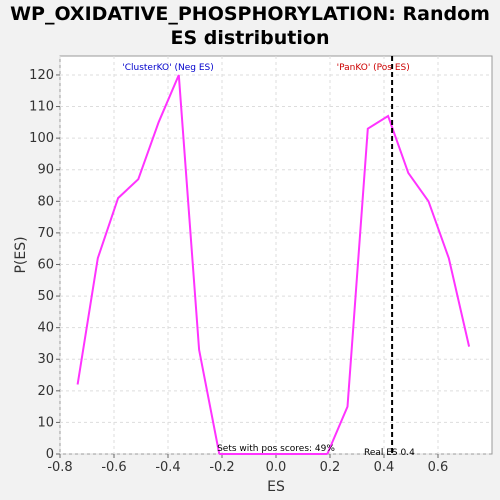 This screenshot has width=500, height=500. I want to click on real-es-annotation: Real ES 0.4, so click(389, 453).